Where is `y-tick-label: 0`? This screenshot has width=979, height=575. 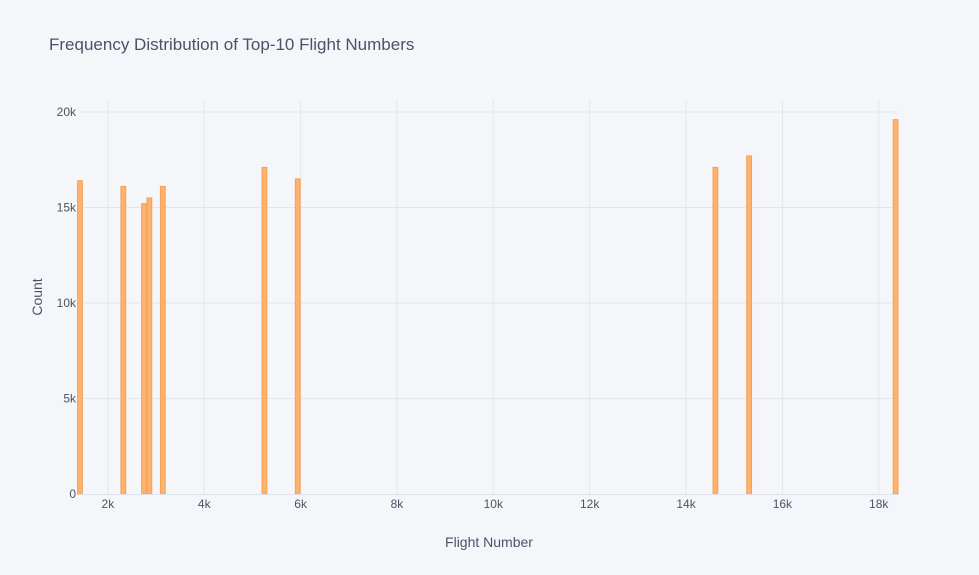
y-tick-label: 0 is located at coordinates (72, 494).